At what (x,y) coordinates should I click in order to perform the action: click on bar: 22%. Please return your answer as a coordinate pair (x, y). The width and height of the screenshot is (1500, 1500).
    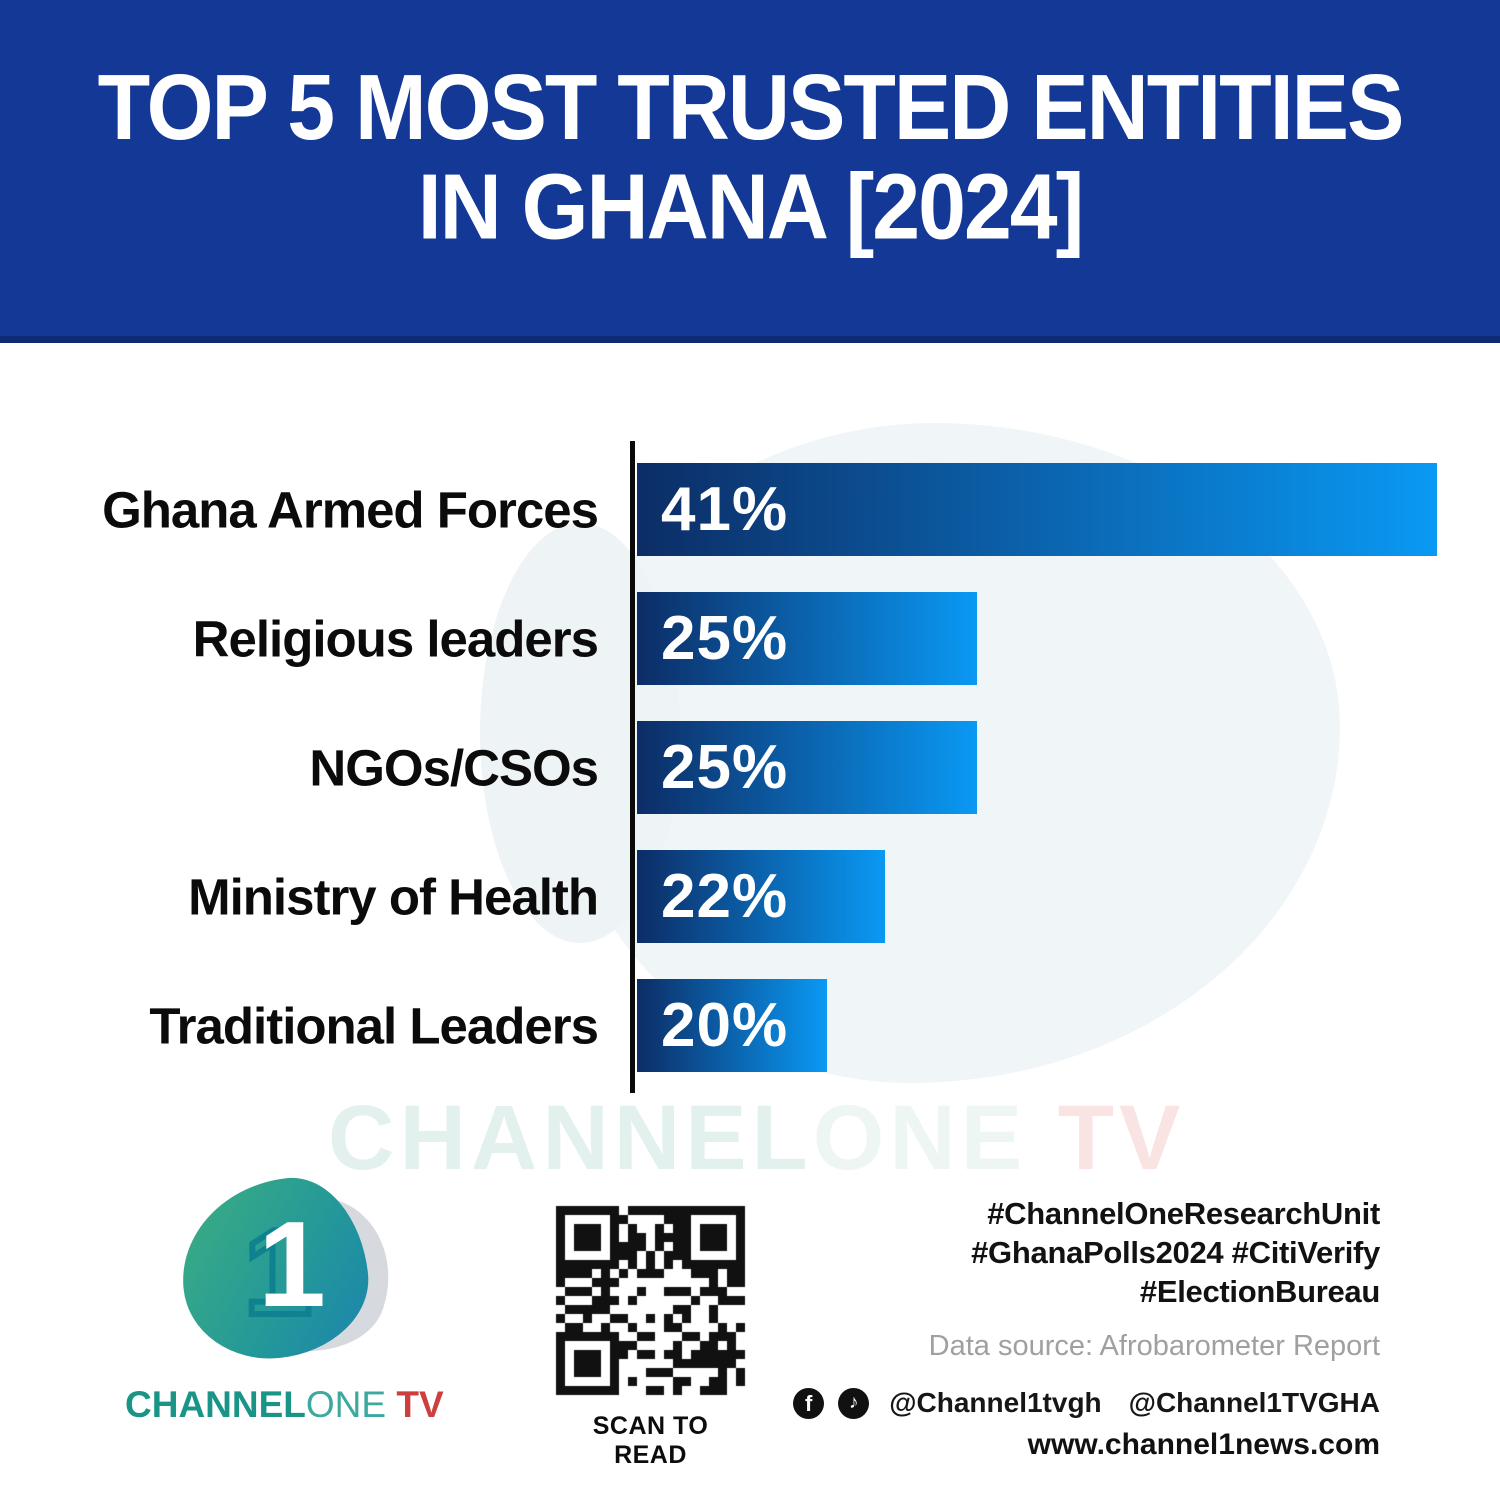
    Looking at the image, I should click on (761, 896).